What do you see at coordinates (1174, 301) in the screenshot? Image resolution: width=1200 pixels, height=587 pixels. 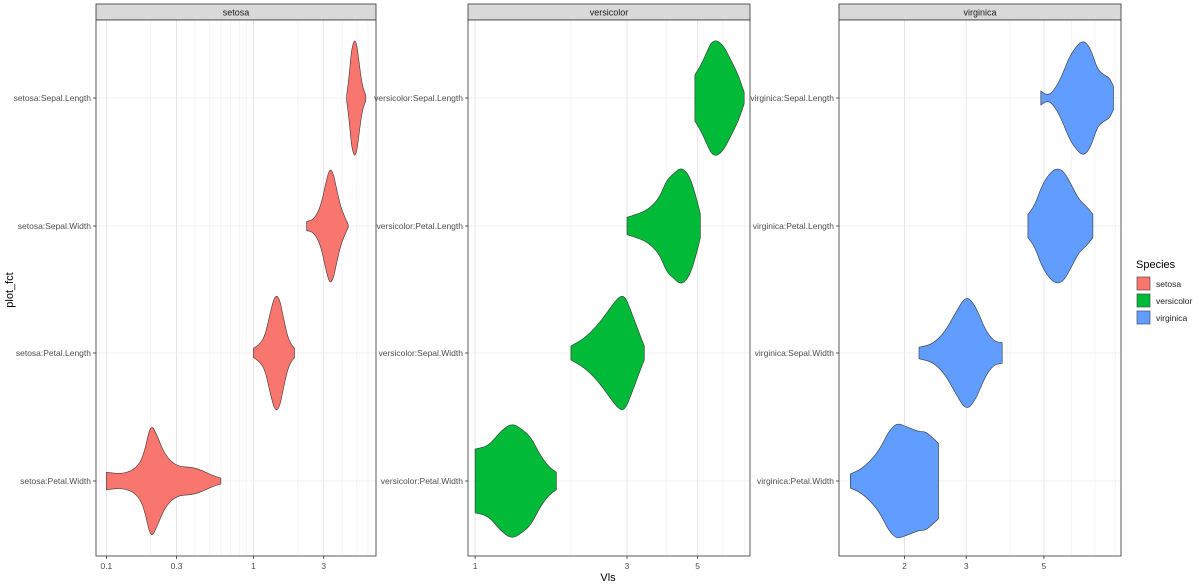 I see `legend-label: versicolor` at bounding box center [1174, 301].